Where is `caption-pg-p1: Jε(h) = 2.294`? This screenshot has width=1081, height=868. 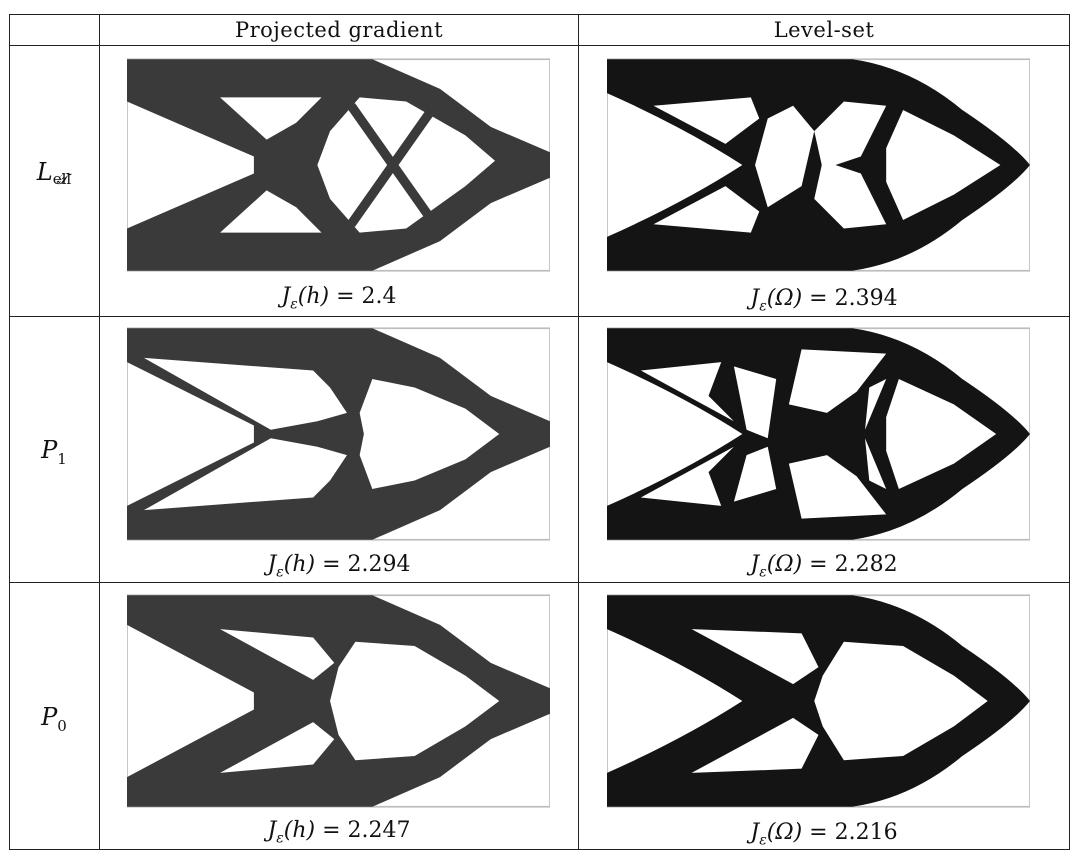
caption-pg-p1: Jε(h) = 2.294 is located at coordinates (339, 566).